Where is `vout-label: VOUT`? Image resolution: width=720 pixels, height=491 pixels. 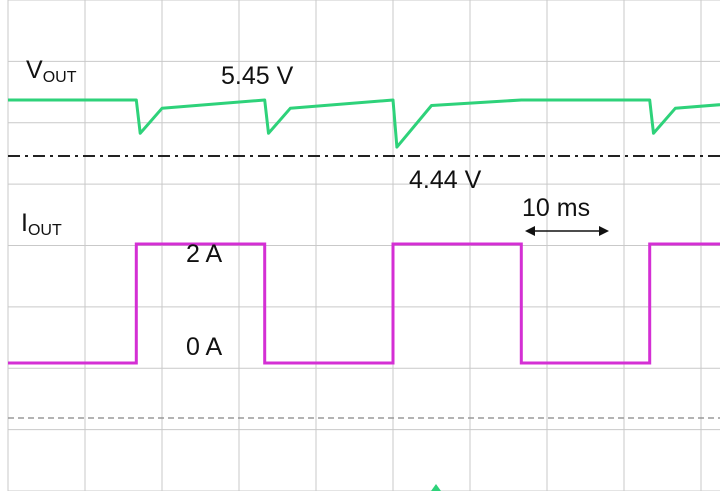 vout-label: VOUT is located at coordinates (51, 71).